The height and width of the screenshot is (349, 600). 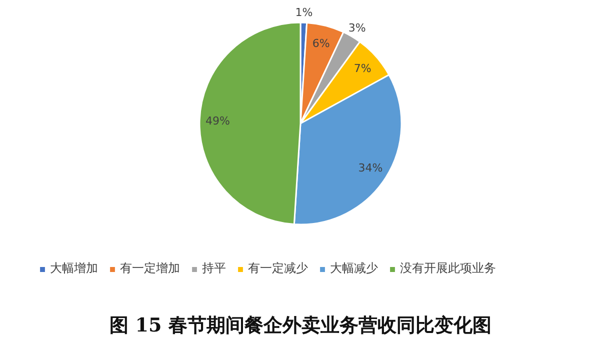 What do you see at coordinates (357, 27) in the screenshot?
I see `data-label: 3%` at bounding box center [357, 27].